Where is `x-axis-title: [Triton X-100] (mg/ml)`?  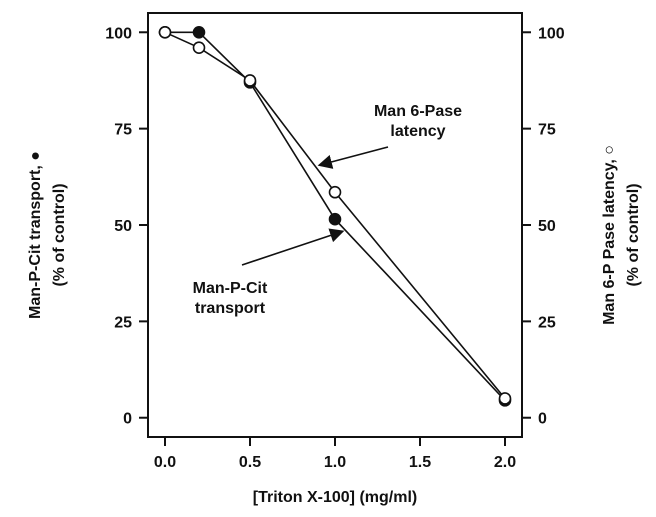
x-axis-title: [Triton X-100] (mg/ml) is located at coordinates (335, 497).